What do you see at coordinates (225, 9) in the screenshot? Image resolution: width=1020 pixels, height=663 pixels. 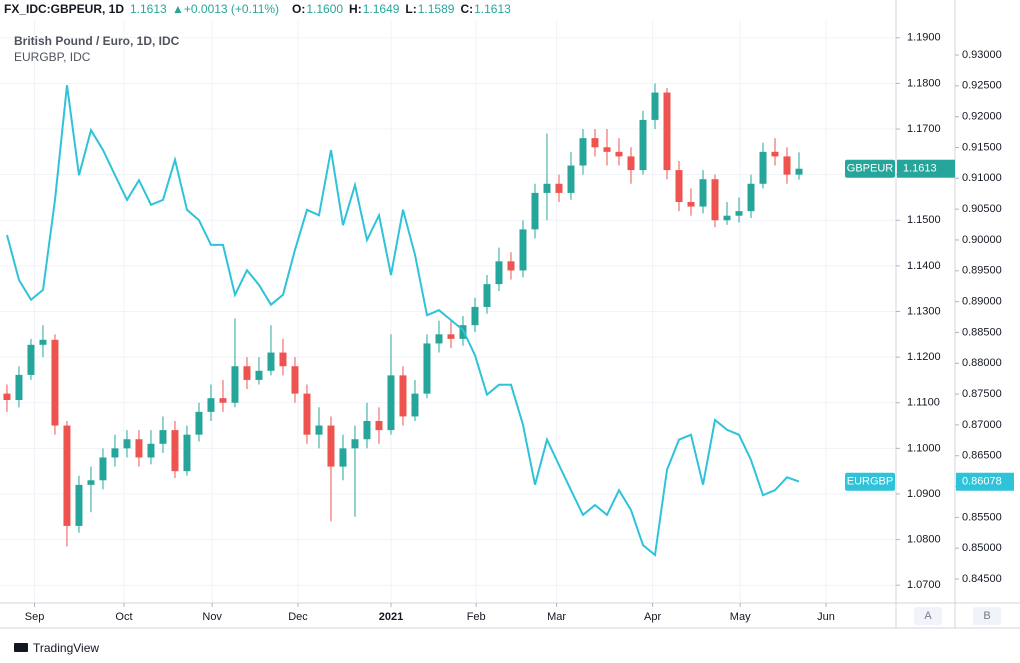 I see `change: ▲+0.0013 (+0.11%)` at bounding box center [225, 9].